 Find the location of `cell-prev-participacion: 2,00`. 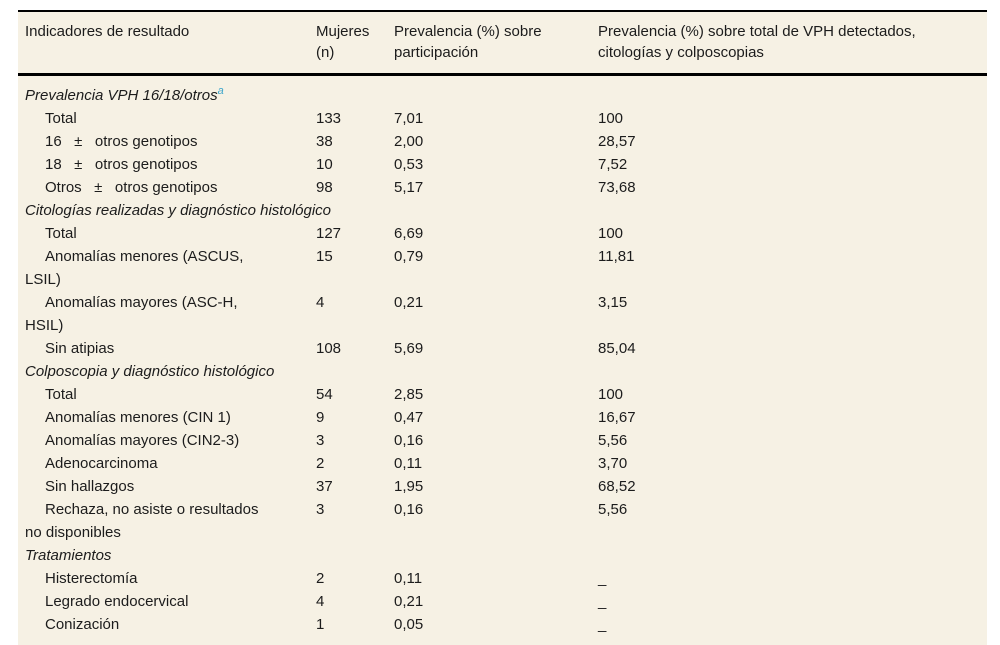

cell-prev-participacion: 2,00 is located at coordinates (409, 141).